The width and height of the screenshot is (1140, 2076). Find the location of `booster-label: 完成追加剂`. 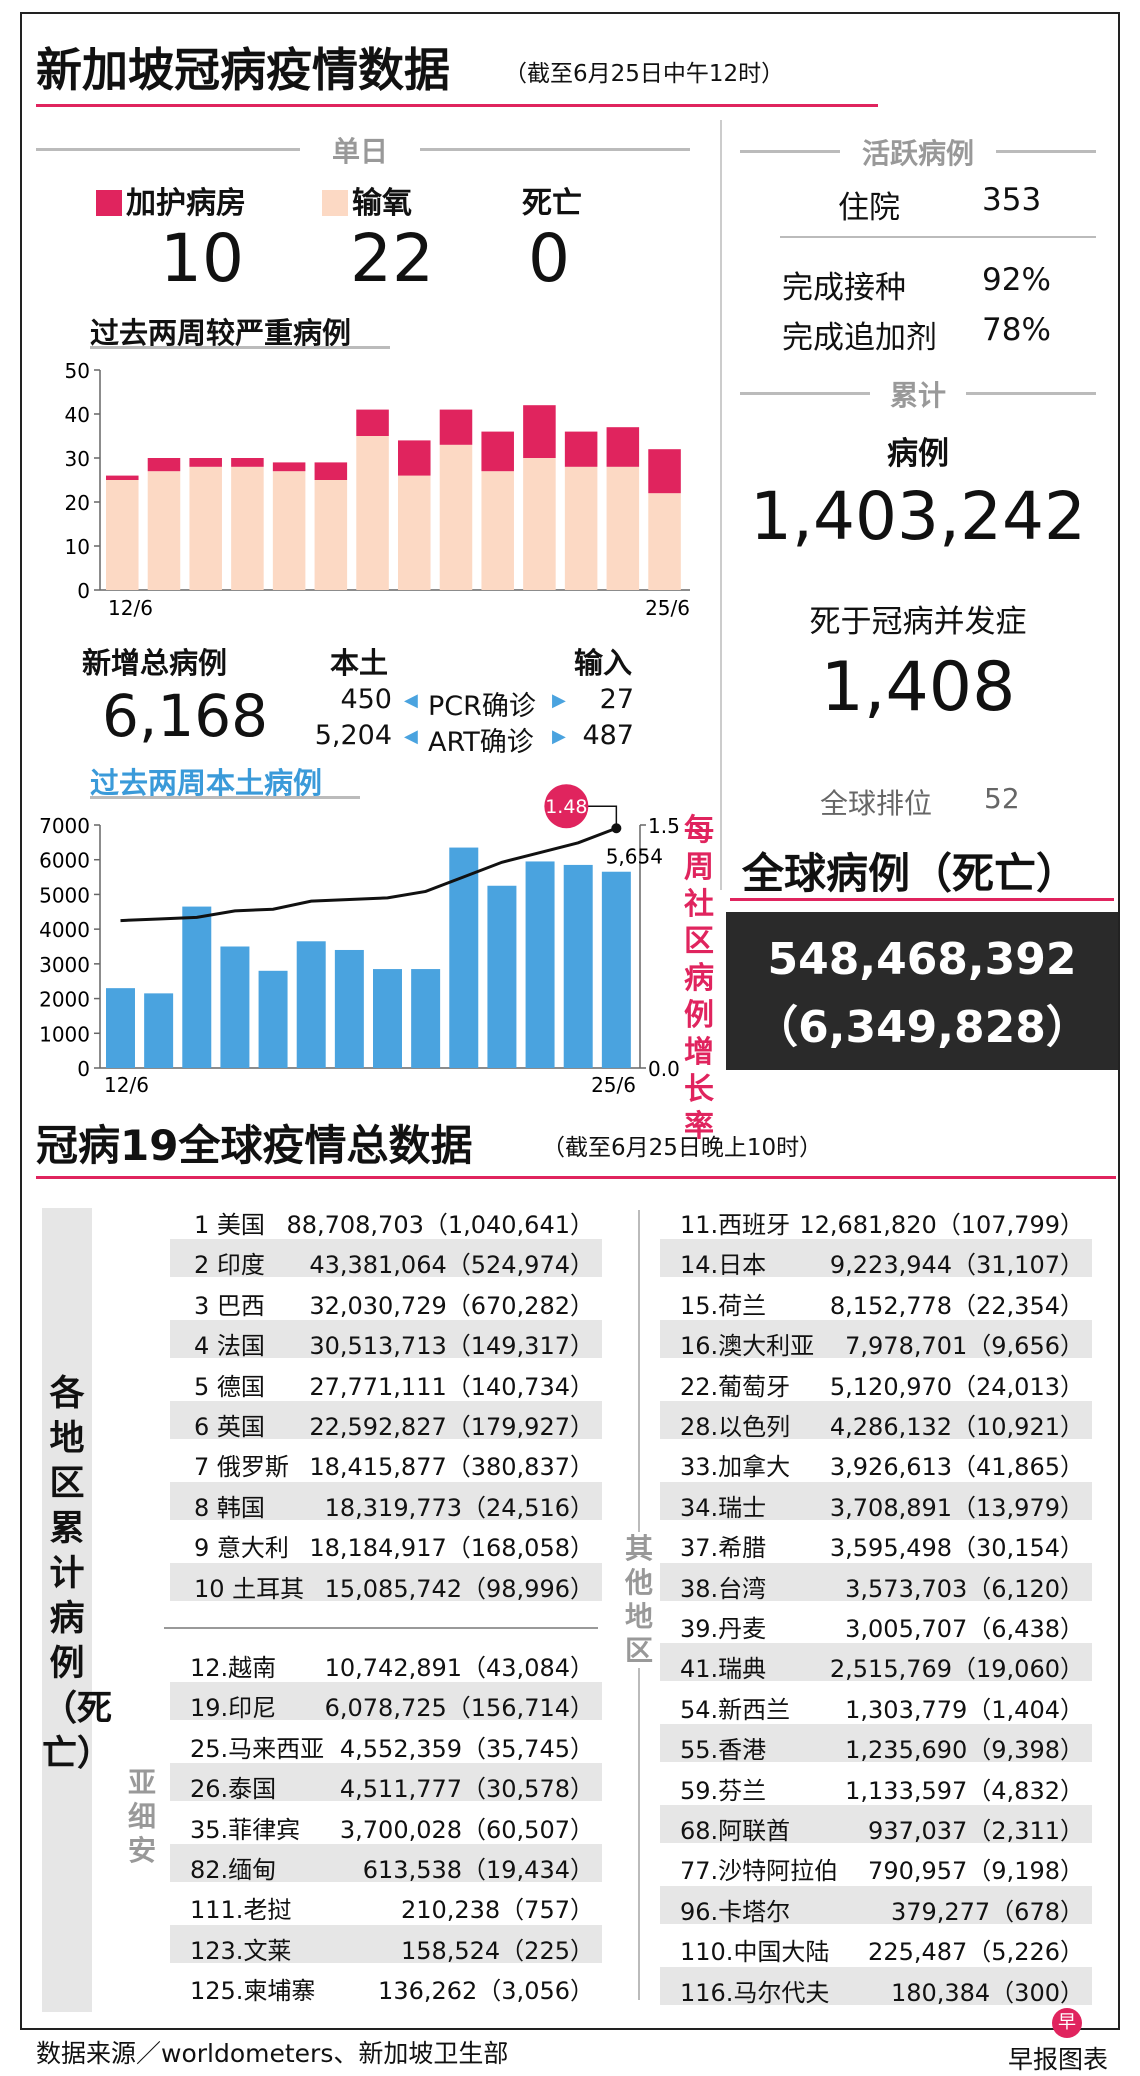

booster-label: 完成追加剂 is located at coordinates (859, 338).